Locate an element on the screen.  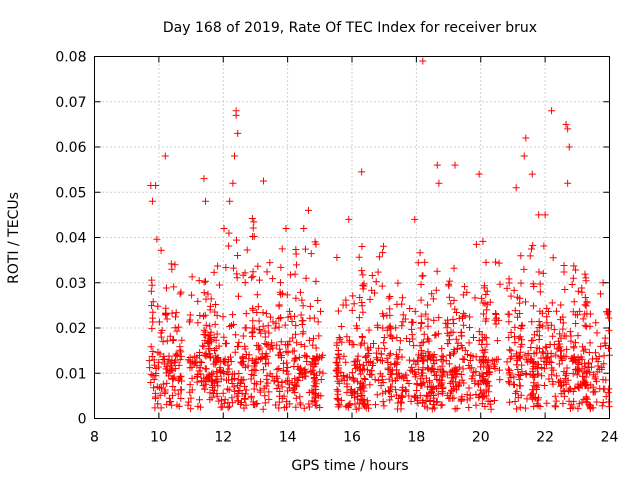
y-tick-label: 0.01 is located at coordinates (70, 374).